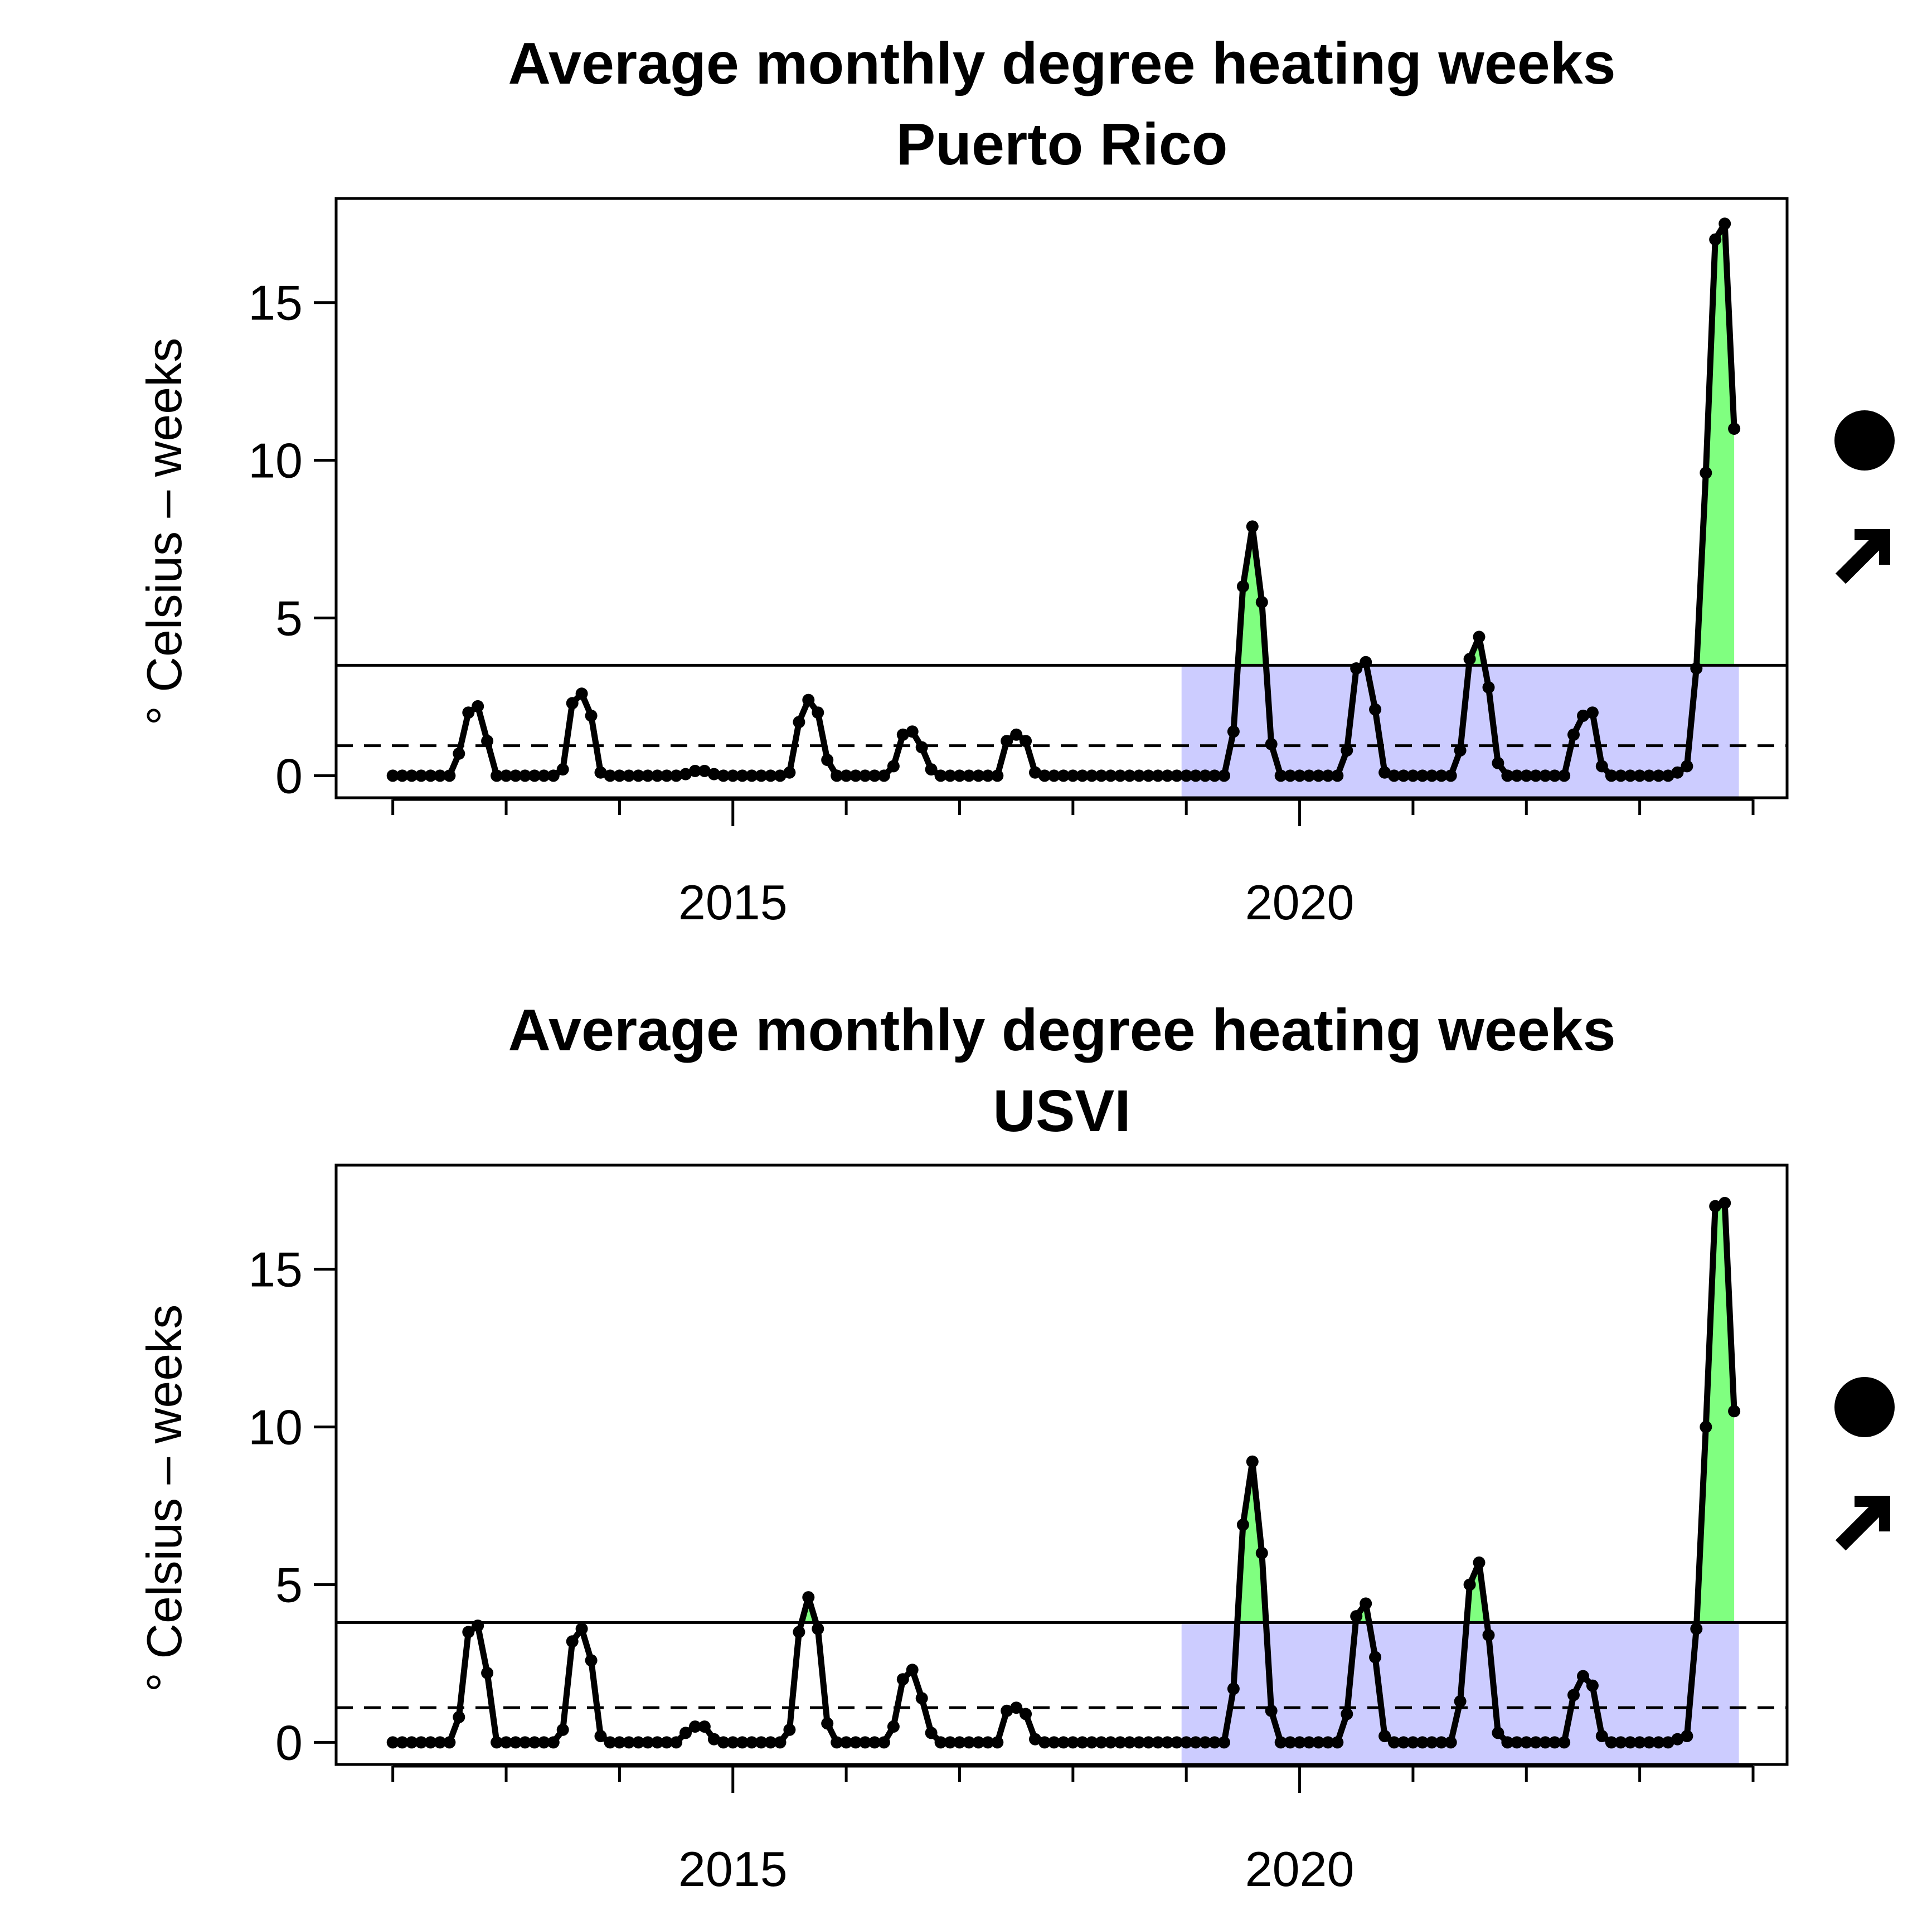 This screenshot has height=1920, width=1932. Describe the element at coordinates (1061, 1030) in the screenshot. I see `chart-title: Average monthly degree heating weeks` at that location.